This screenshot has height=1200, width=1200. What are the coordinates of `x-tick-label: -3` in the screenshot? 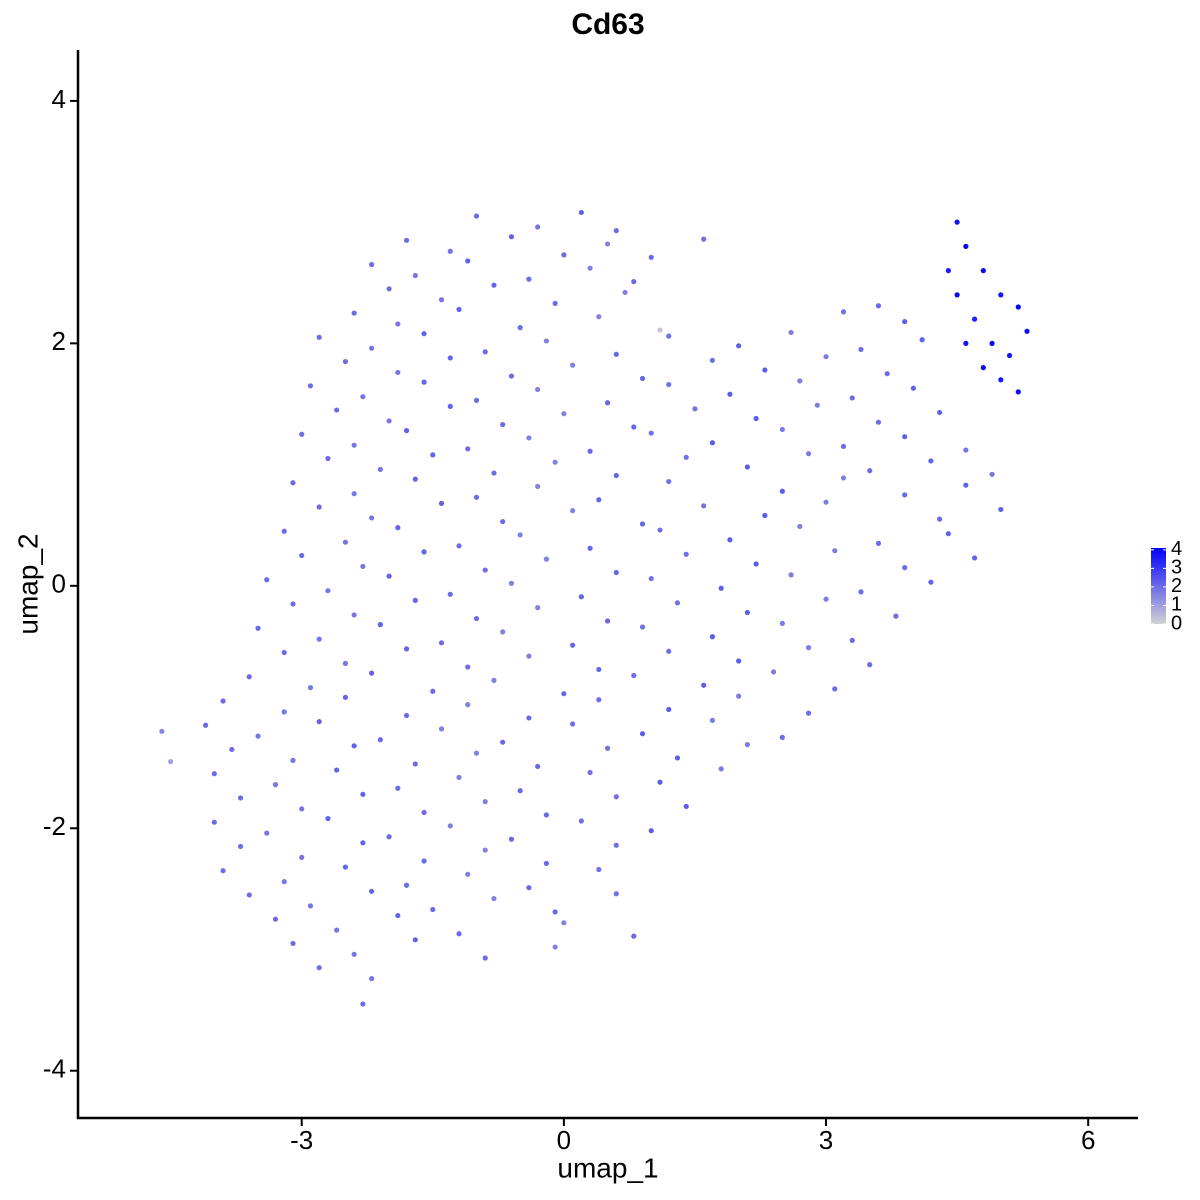 It's located at (301, 1140).